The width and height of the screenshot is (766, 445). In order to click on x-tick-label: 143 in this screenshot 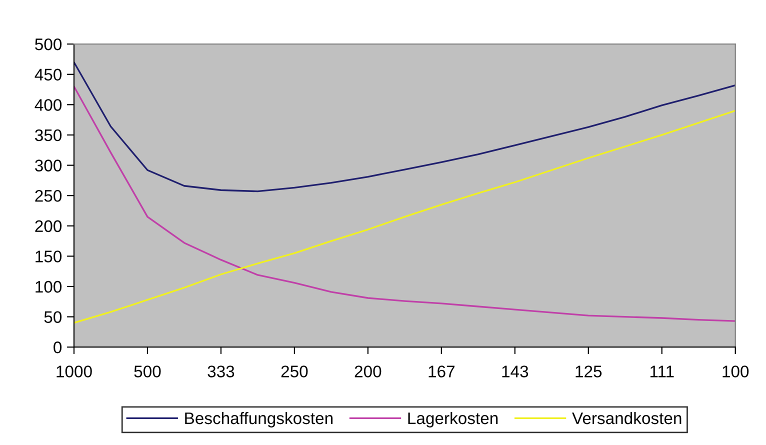, I will do `click(515, 372)`.